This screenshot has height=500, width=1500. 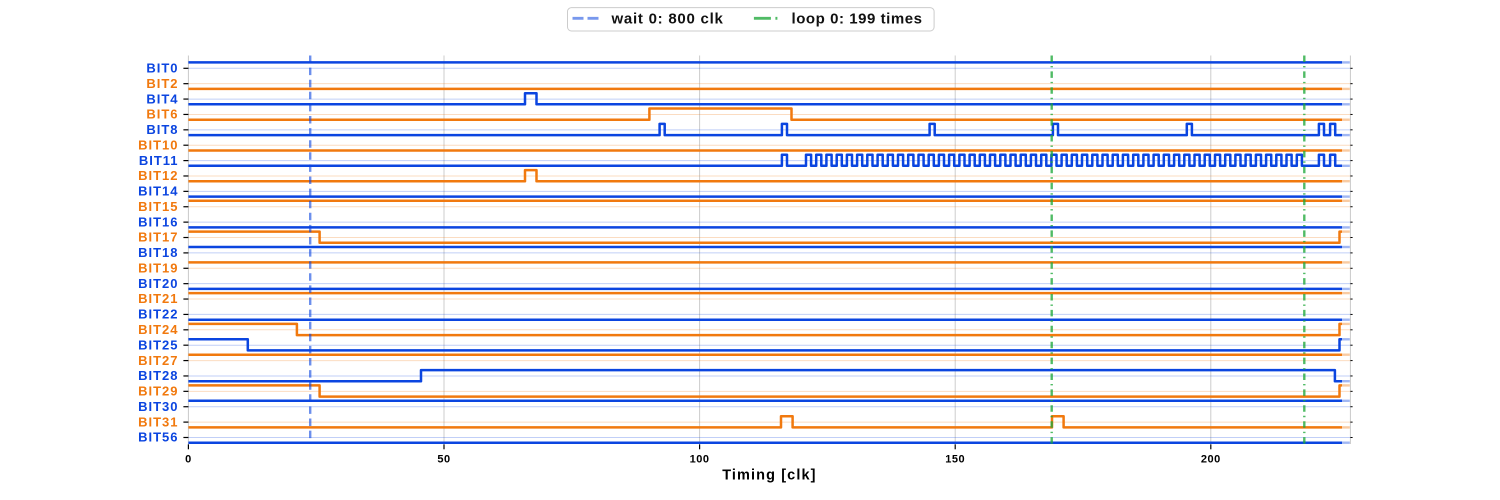 I want to click on svg-text: BIT29, so click(x=158, y=391).